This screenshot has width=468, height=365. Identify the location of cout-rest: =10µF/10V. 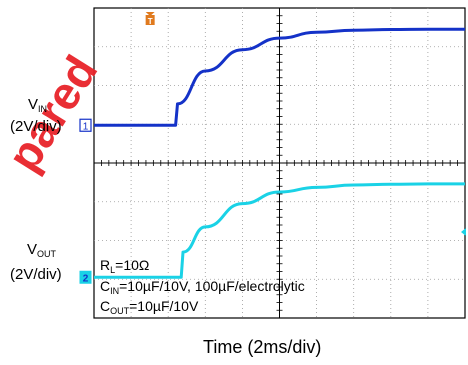
(164, 306).